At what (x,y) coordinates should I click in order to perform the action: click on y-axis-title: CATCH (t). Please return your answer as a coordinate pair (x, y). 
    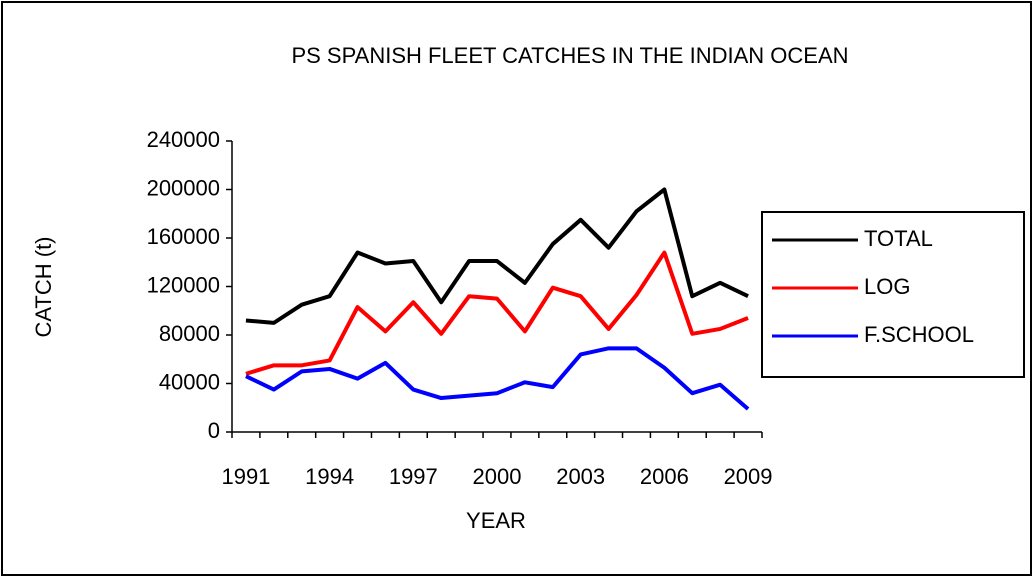
    Looking at the image, I should click on (43, 286).